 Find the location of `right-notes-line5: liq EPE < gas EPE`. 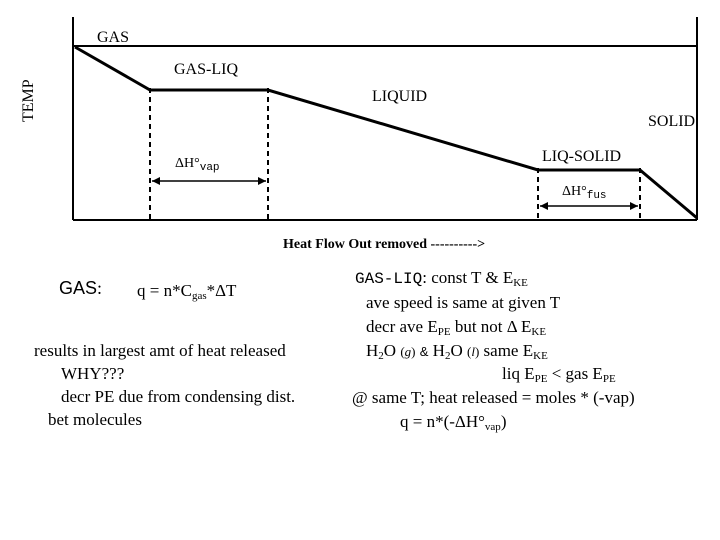

right-notes-line5: liq EPE < gas EPE is located at coordinates (559, 374).